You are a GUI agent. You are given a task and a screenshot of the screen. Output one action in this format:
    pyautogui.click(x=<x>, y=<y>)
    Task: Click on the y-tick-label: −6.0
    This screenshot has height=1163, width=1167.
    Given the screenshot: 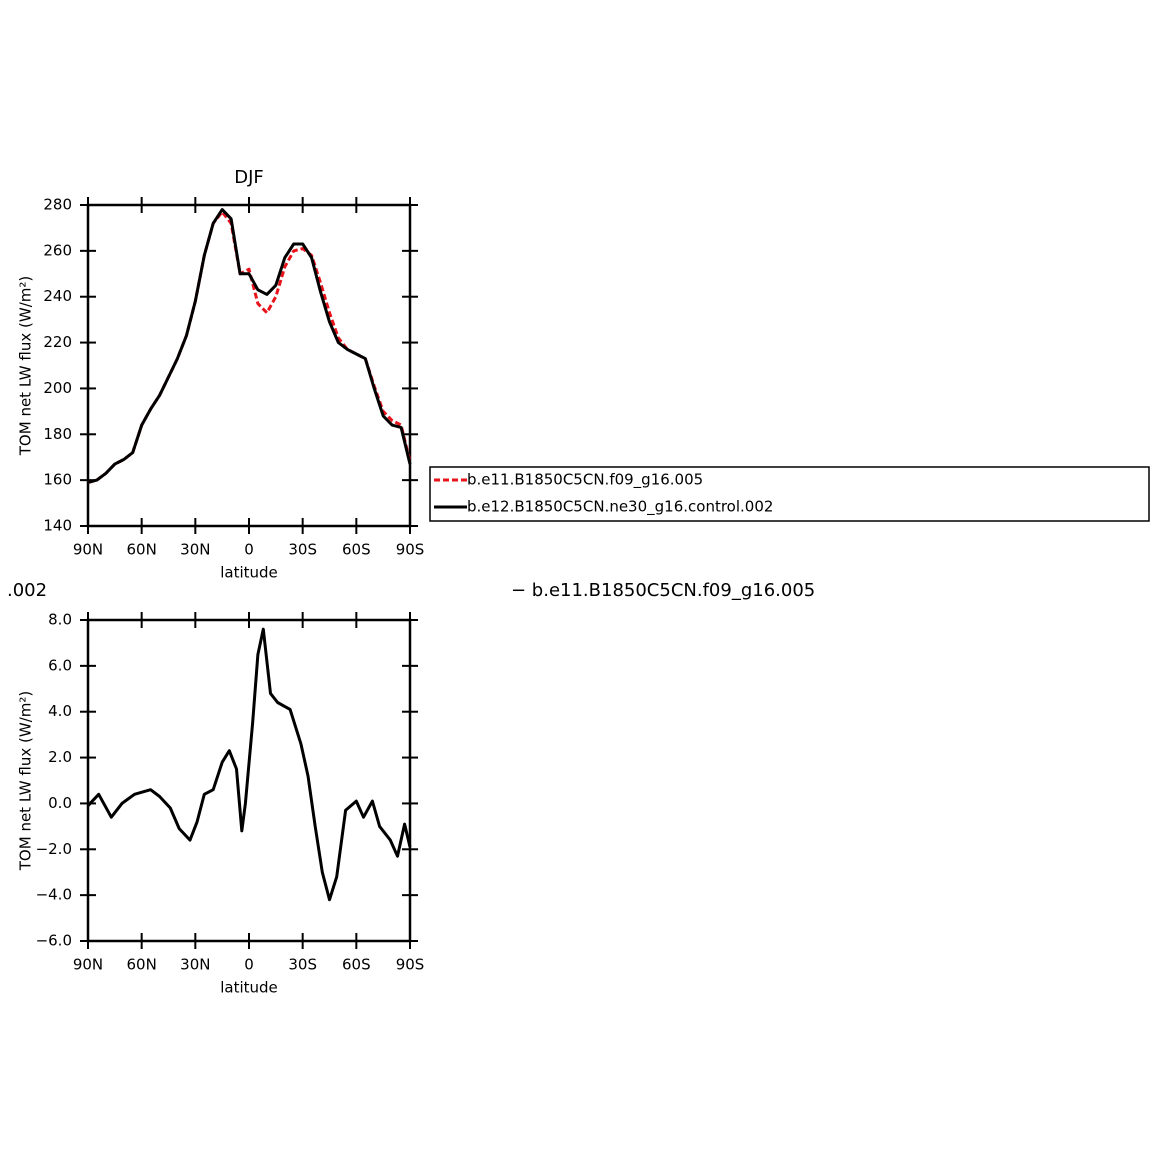 What is the action you would take?
    pyautogui.click(x=54, y=941)
    